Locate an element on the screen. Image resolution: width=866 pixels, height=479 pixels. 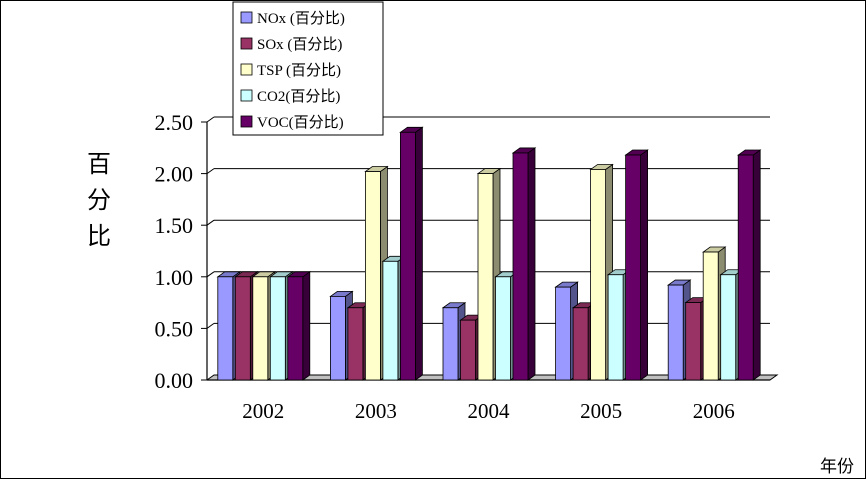
x-category-labels: 2002 2003 2004 2005 2006 is located at coordinates (488, 411).